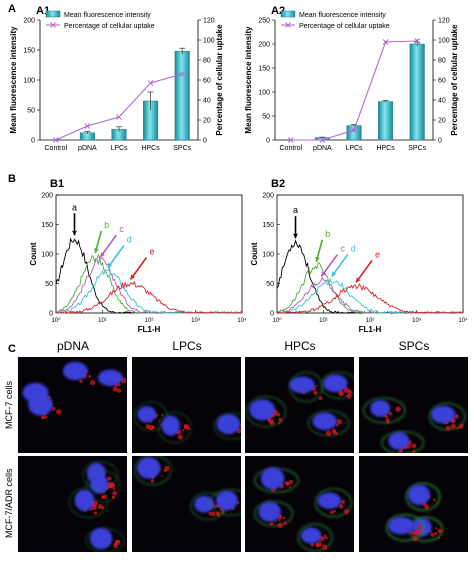  What do you see at coordinates (12, 9) in the screenshot?
I see `section-label-a: A` at bounding box center [12, 9].